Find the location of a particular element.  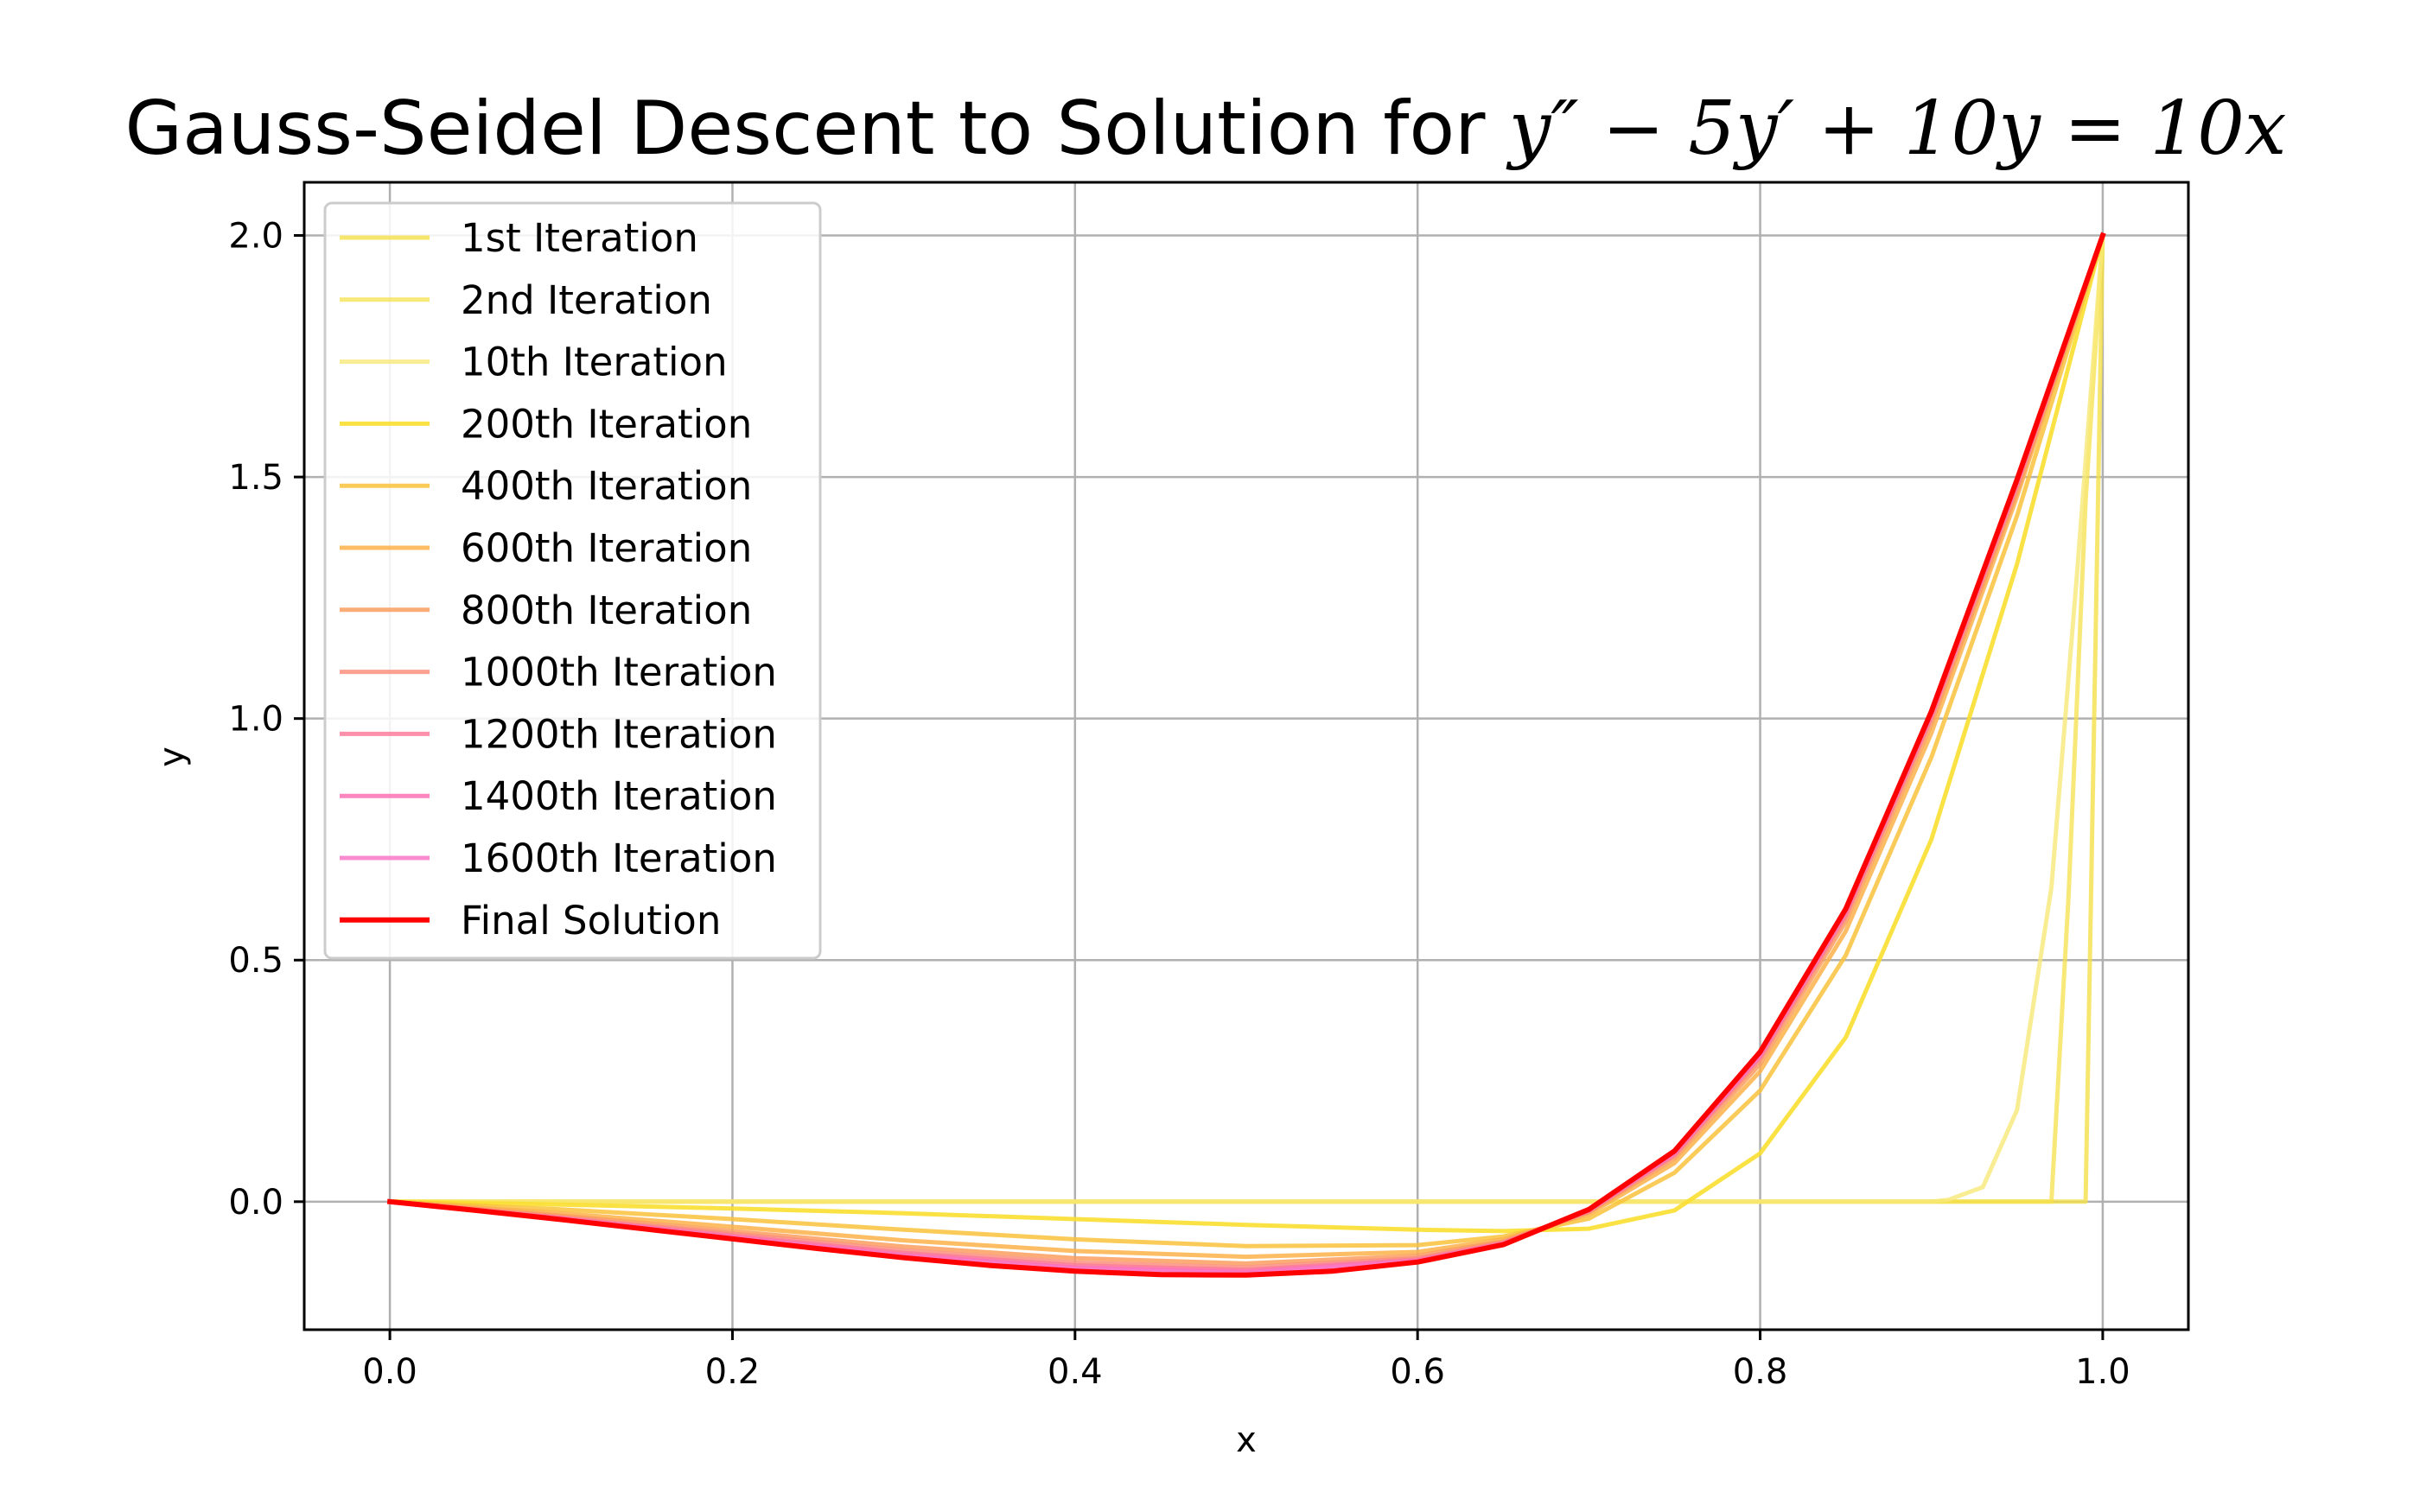

x-tick-label: 0.0 is located at coordinates (389, 1372).